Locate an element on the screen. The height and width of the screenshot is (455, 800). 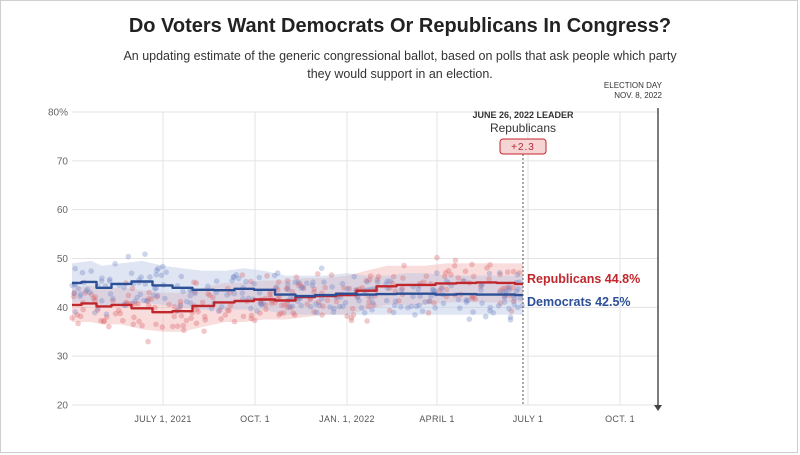
trend-lines is located at coordinates (297, 297).